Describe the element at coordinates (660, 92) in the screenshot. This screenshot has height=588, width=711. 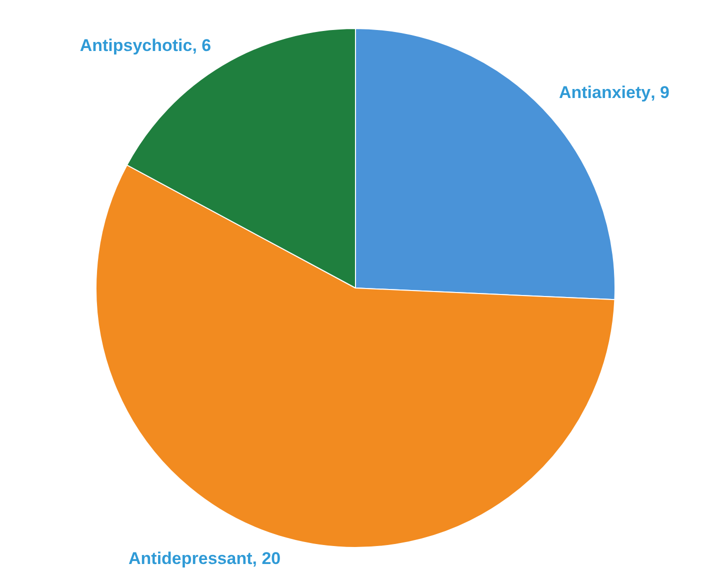
I see `data-label: , 9` at that location.